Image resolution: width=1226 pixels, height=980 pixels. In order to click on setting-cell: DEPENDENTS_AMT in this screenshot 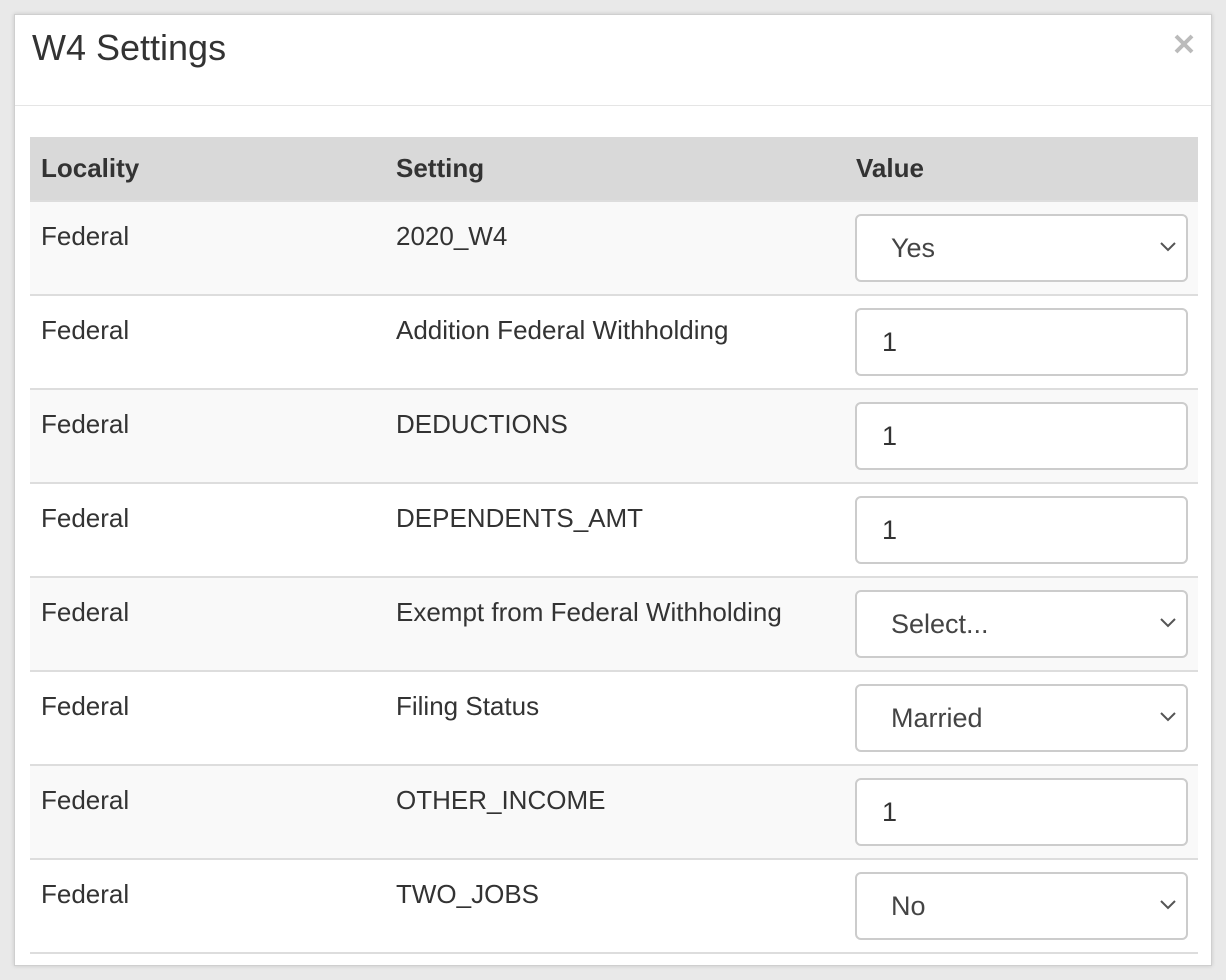, I will do `click(615, 530)`.